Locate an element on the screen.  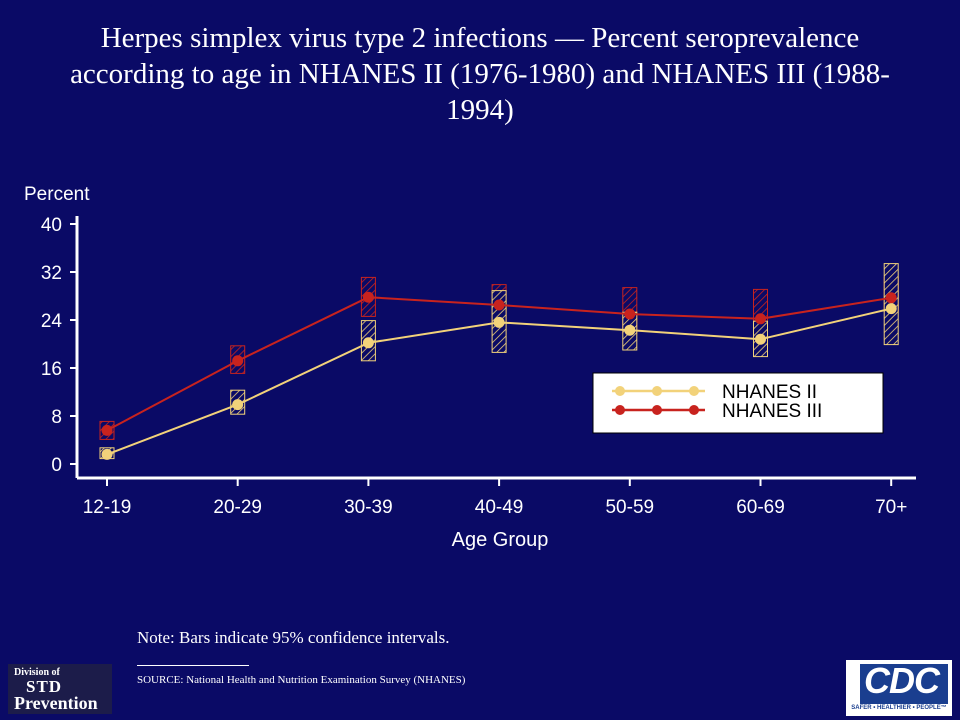
cdc-logo-tagline: SAFER • HEALTHIER • PEOPLE™ is located at coordinates (899, 708).